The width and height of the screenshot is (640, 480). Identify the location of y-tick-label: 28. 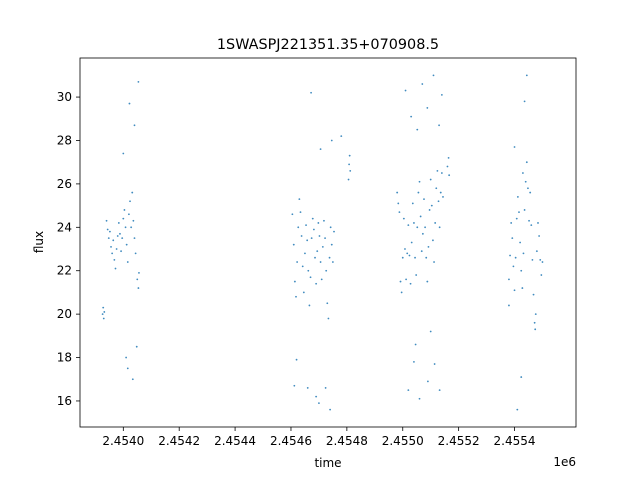
(64, 140).